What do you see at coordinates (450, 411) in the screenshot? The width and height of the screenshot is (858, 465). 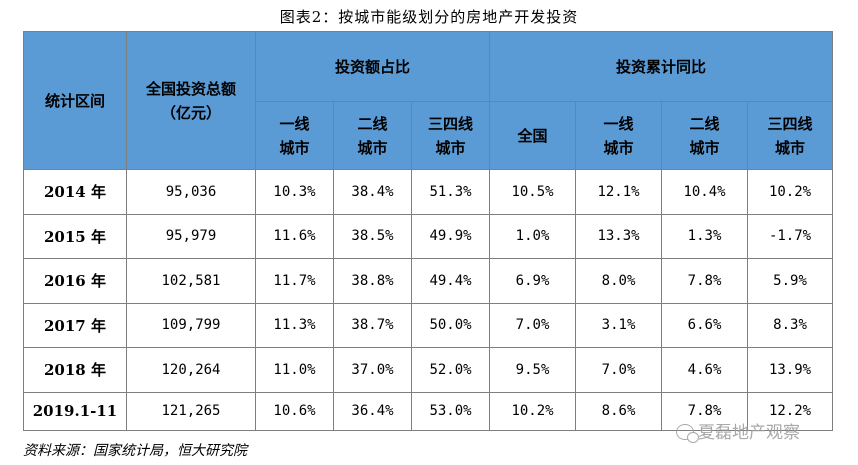 I see `share-cell: 53.0%` at bounding box center [450, 411].